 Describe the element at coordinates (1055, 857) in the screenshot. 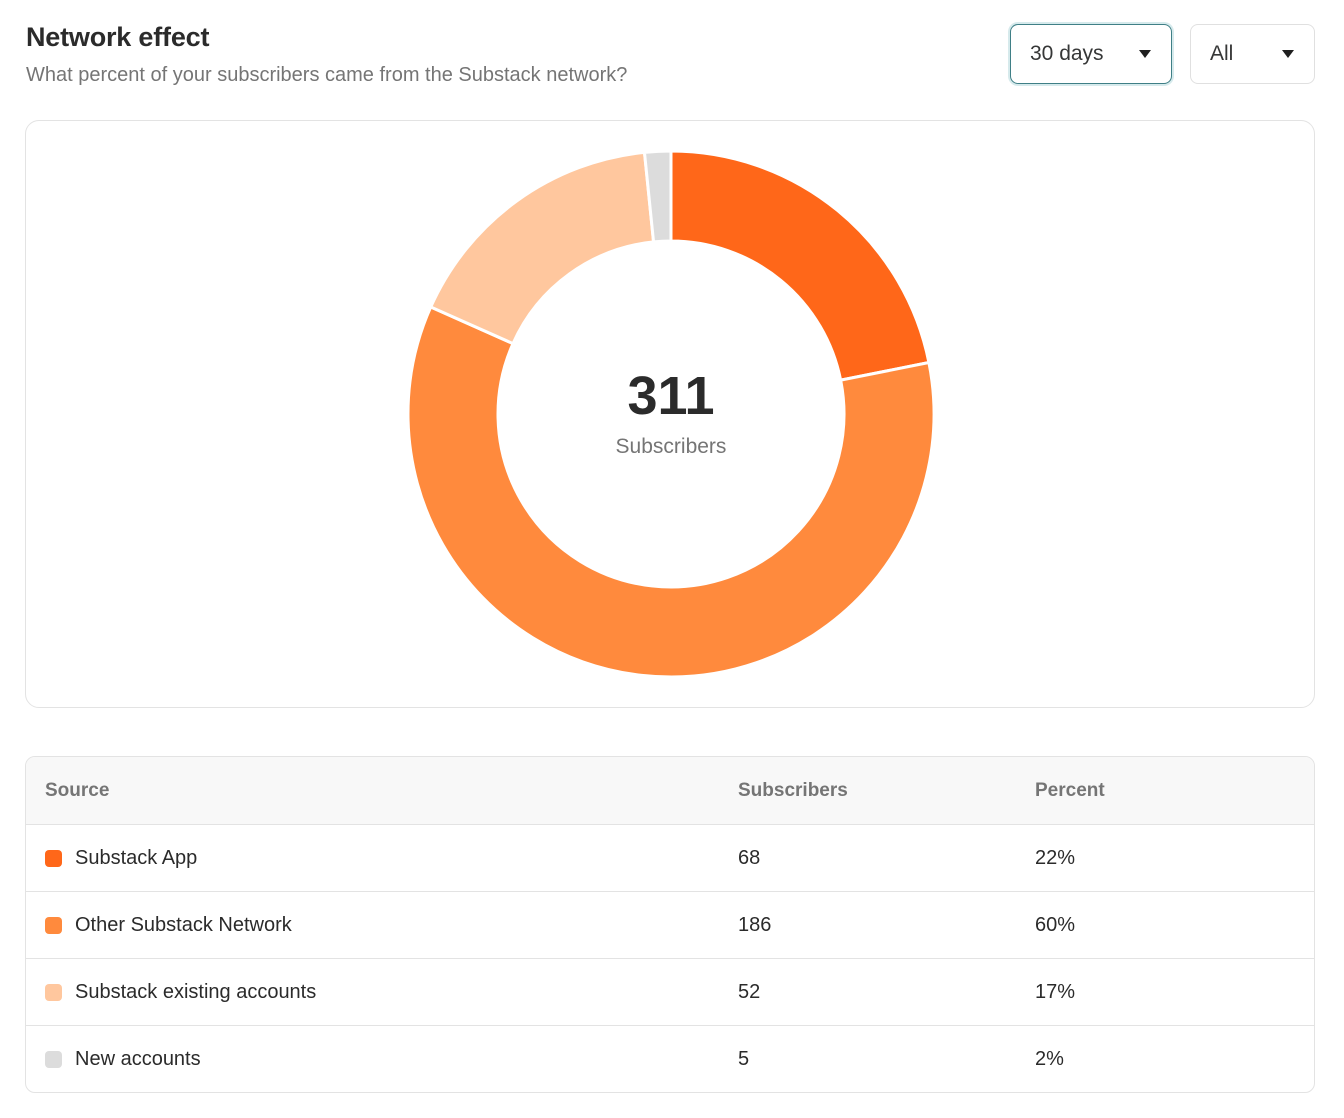

I see `percent-cell: 22%` at that location.